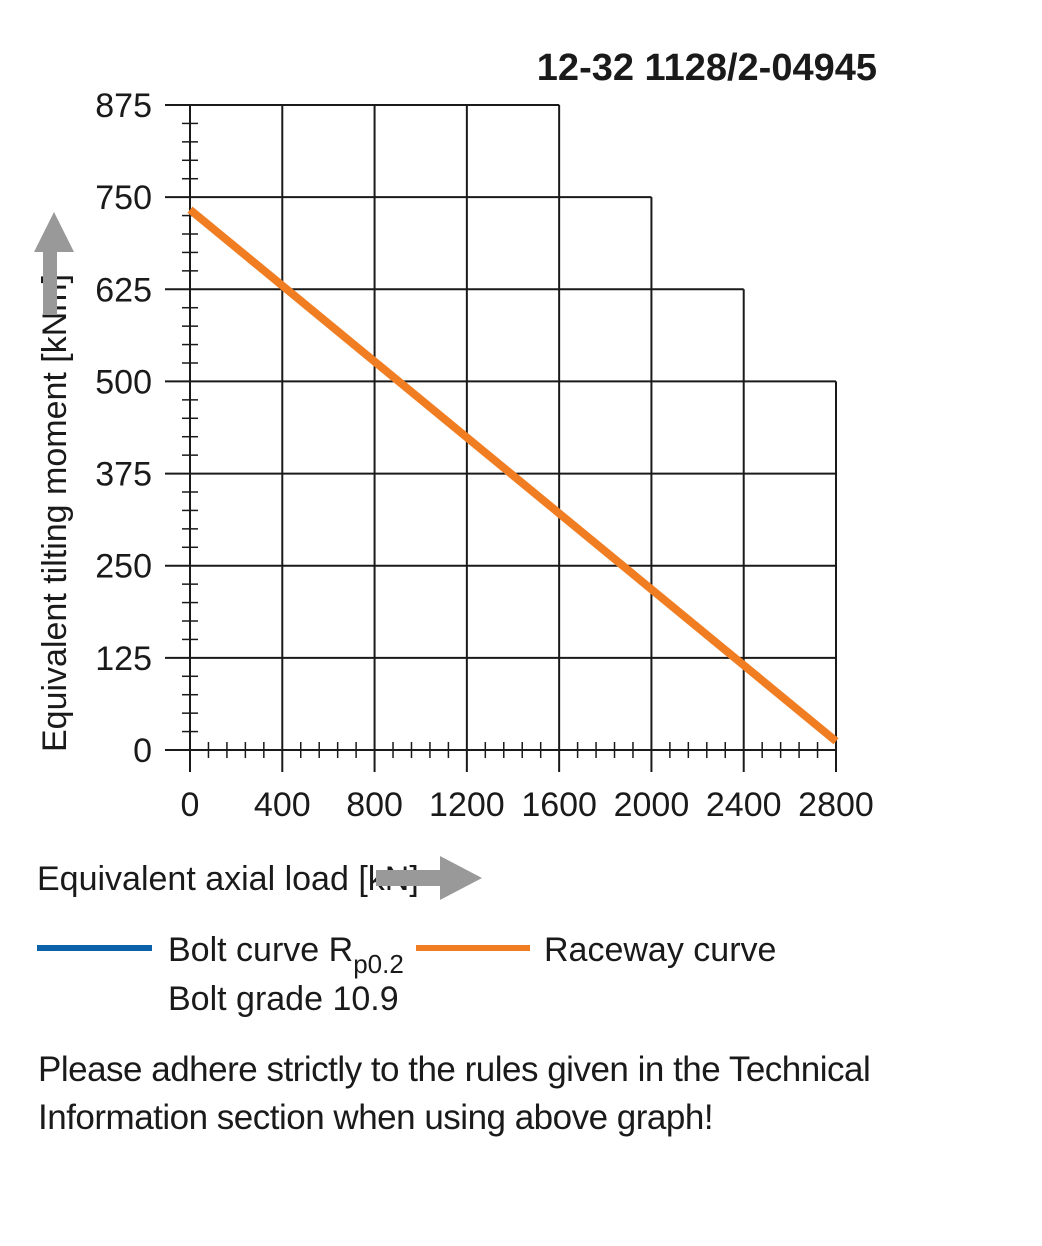  Describe the element at coordinates (429, 878) in the screenshot. I see `x-axis-arrow-icon` at that location.